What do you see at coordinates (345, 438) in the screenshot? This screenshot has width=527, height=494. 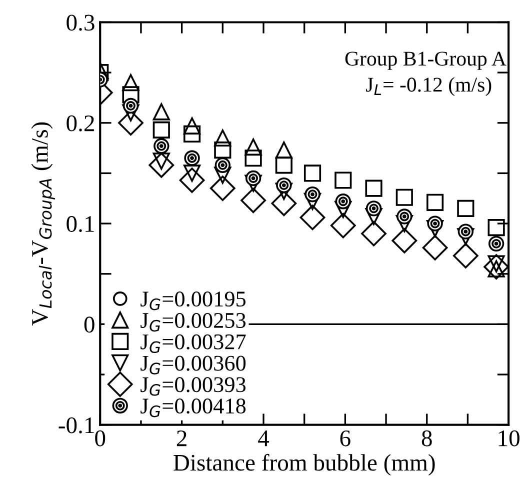 I see `x-tick-label: 6` at bounding box center [345, 438].